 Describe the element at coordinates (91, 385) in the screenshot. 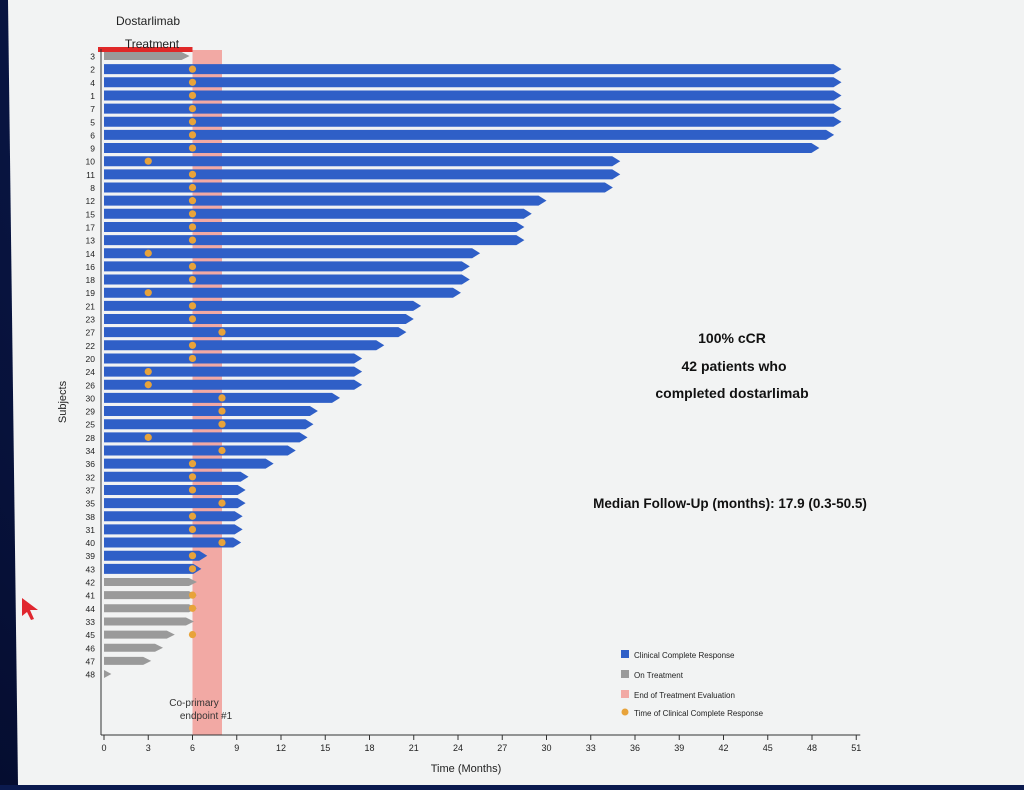

I see `subject-label-26: 26` at that location.